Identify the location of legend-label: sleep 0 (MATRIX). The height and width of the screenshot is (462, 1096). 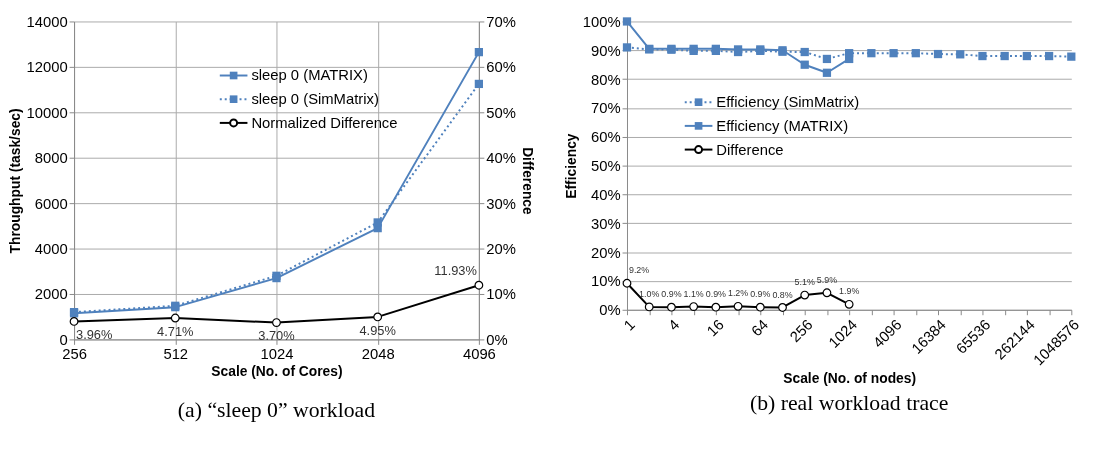
(309, 75).